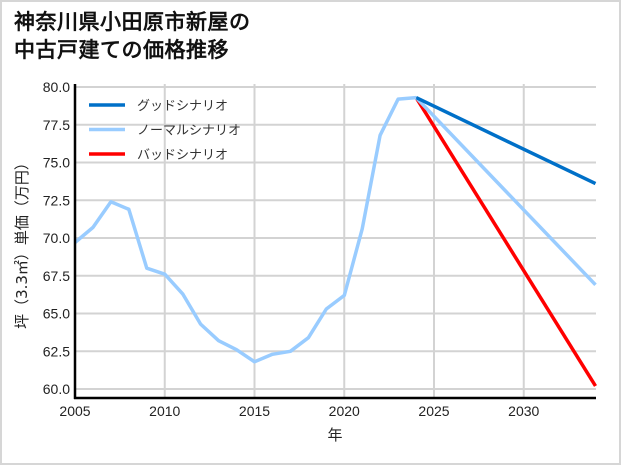  What do you see at coordinates (56, 389) in the screenshot?
I see `y-tick-label: 60.0` at bounding box center [56, 389].